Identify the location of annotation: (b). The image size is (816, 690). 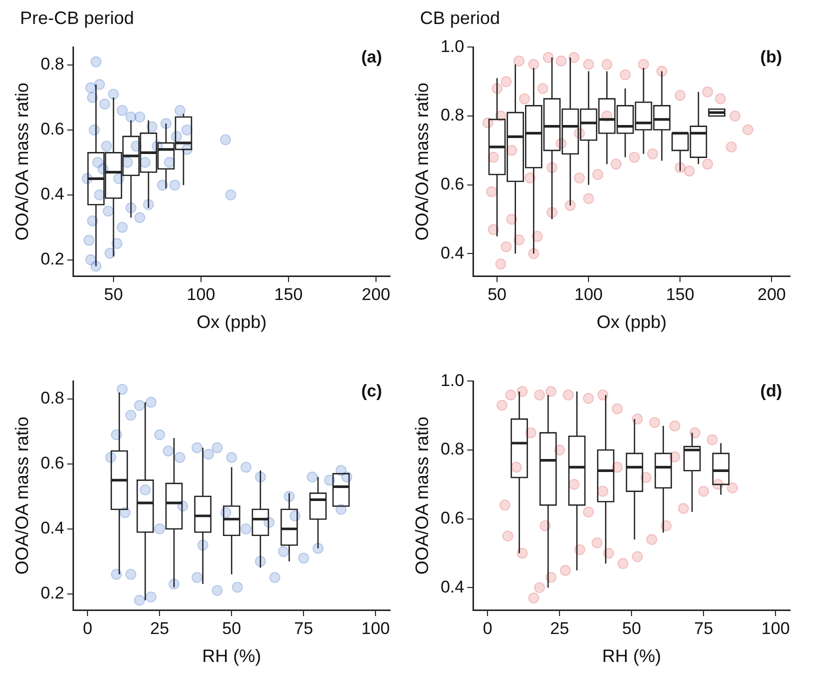
(771, 56).